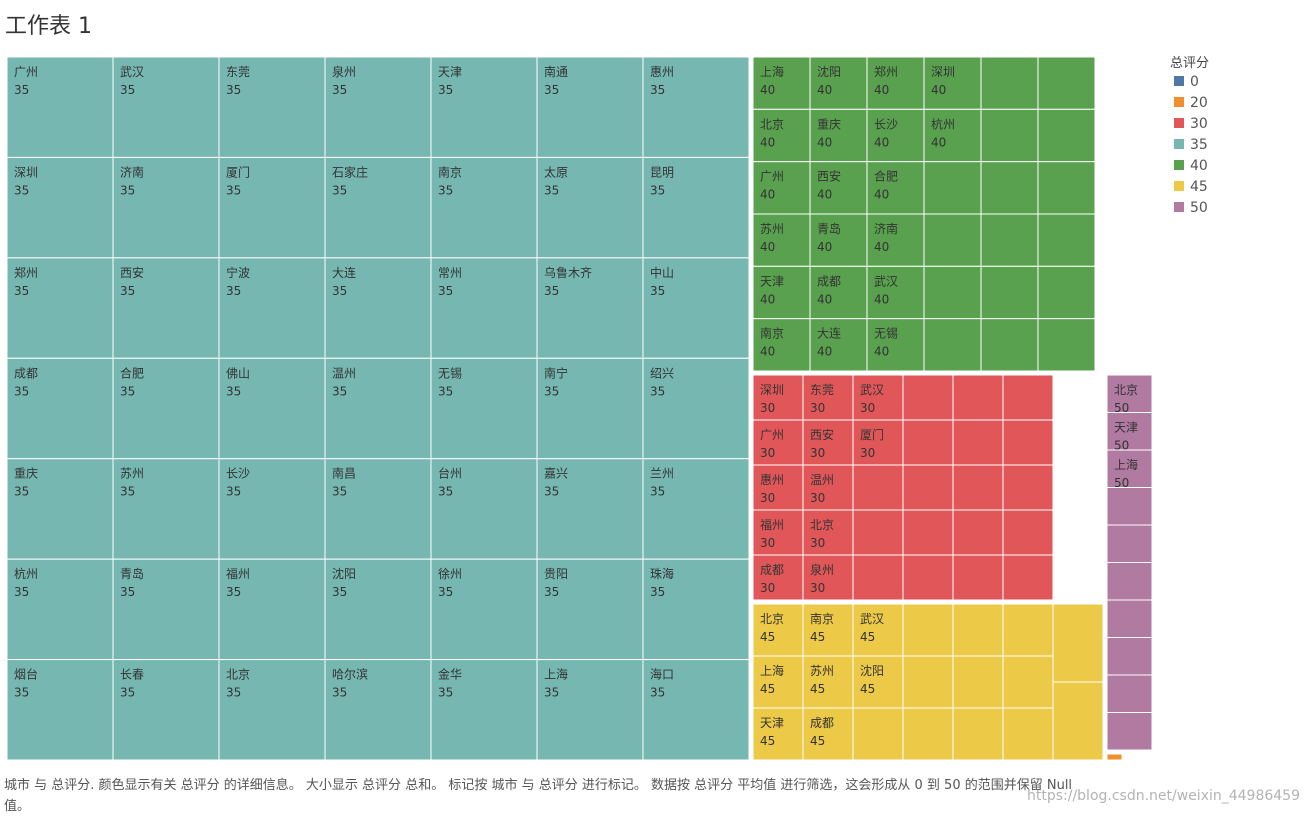 The height and width of the screenshot is (816, 1308). I want to click on cell-name: 西安, so click(132, 272).